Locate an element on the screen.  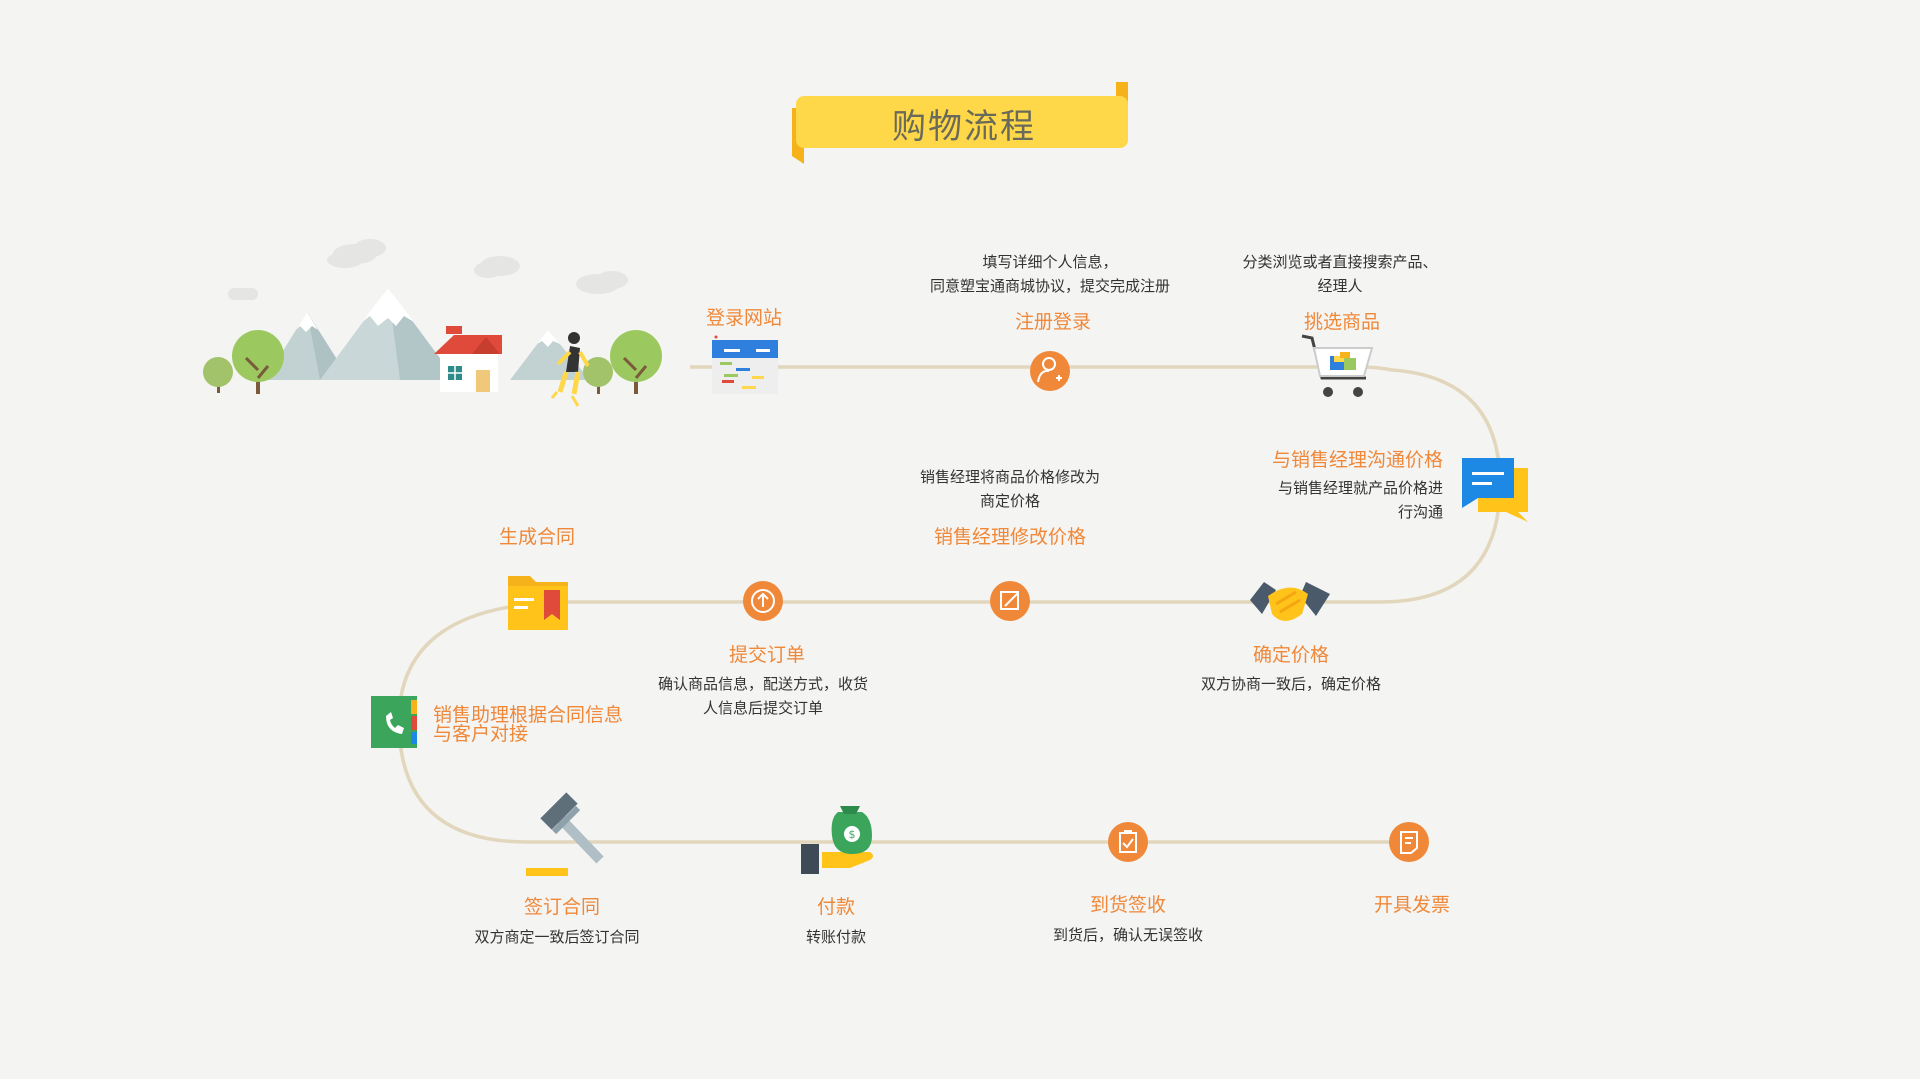
step-sign-contract-desc: 双方商定一致后签订合同 is located at coordinates (556, 937).